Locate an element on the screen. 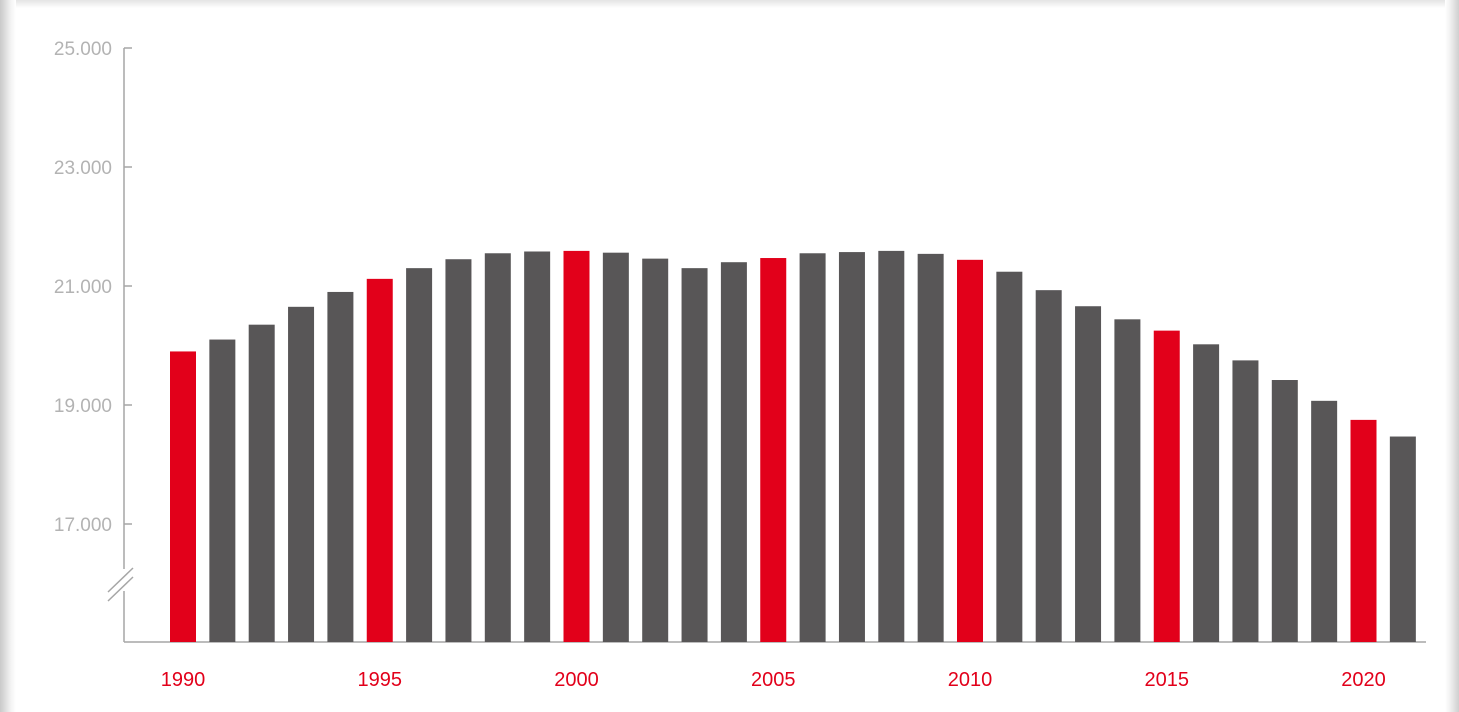 This screenshot has width=1459, height=712. bar-2009 is located at coordinates (930, 447).